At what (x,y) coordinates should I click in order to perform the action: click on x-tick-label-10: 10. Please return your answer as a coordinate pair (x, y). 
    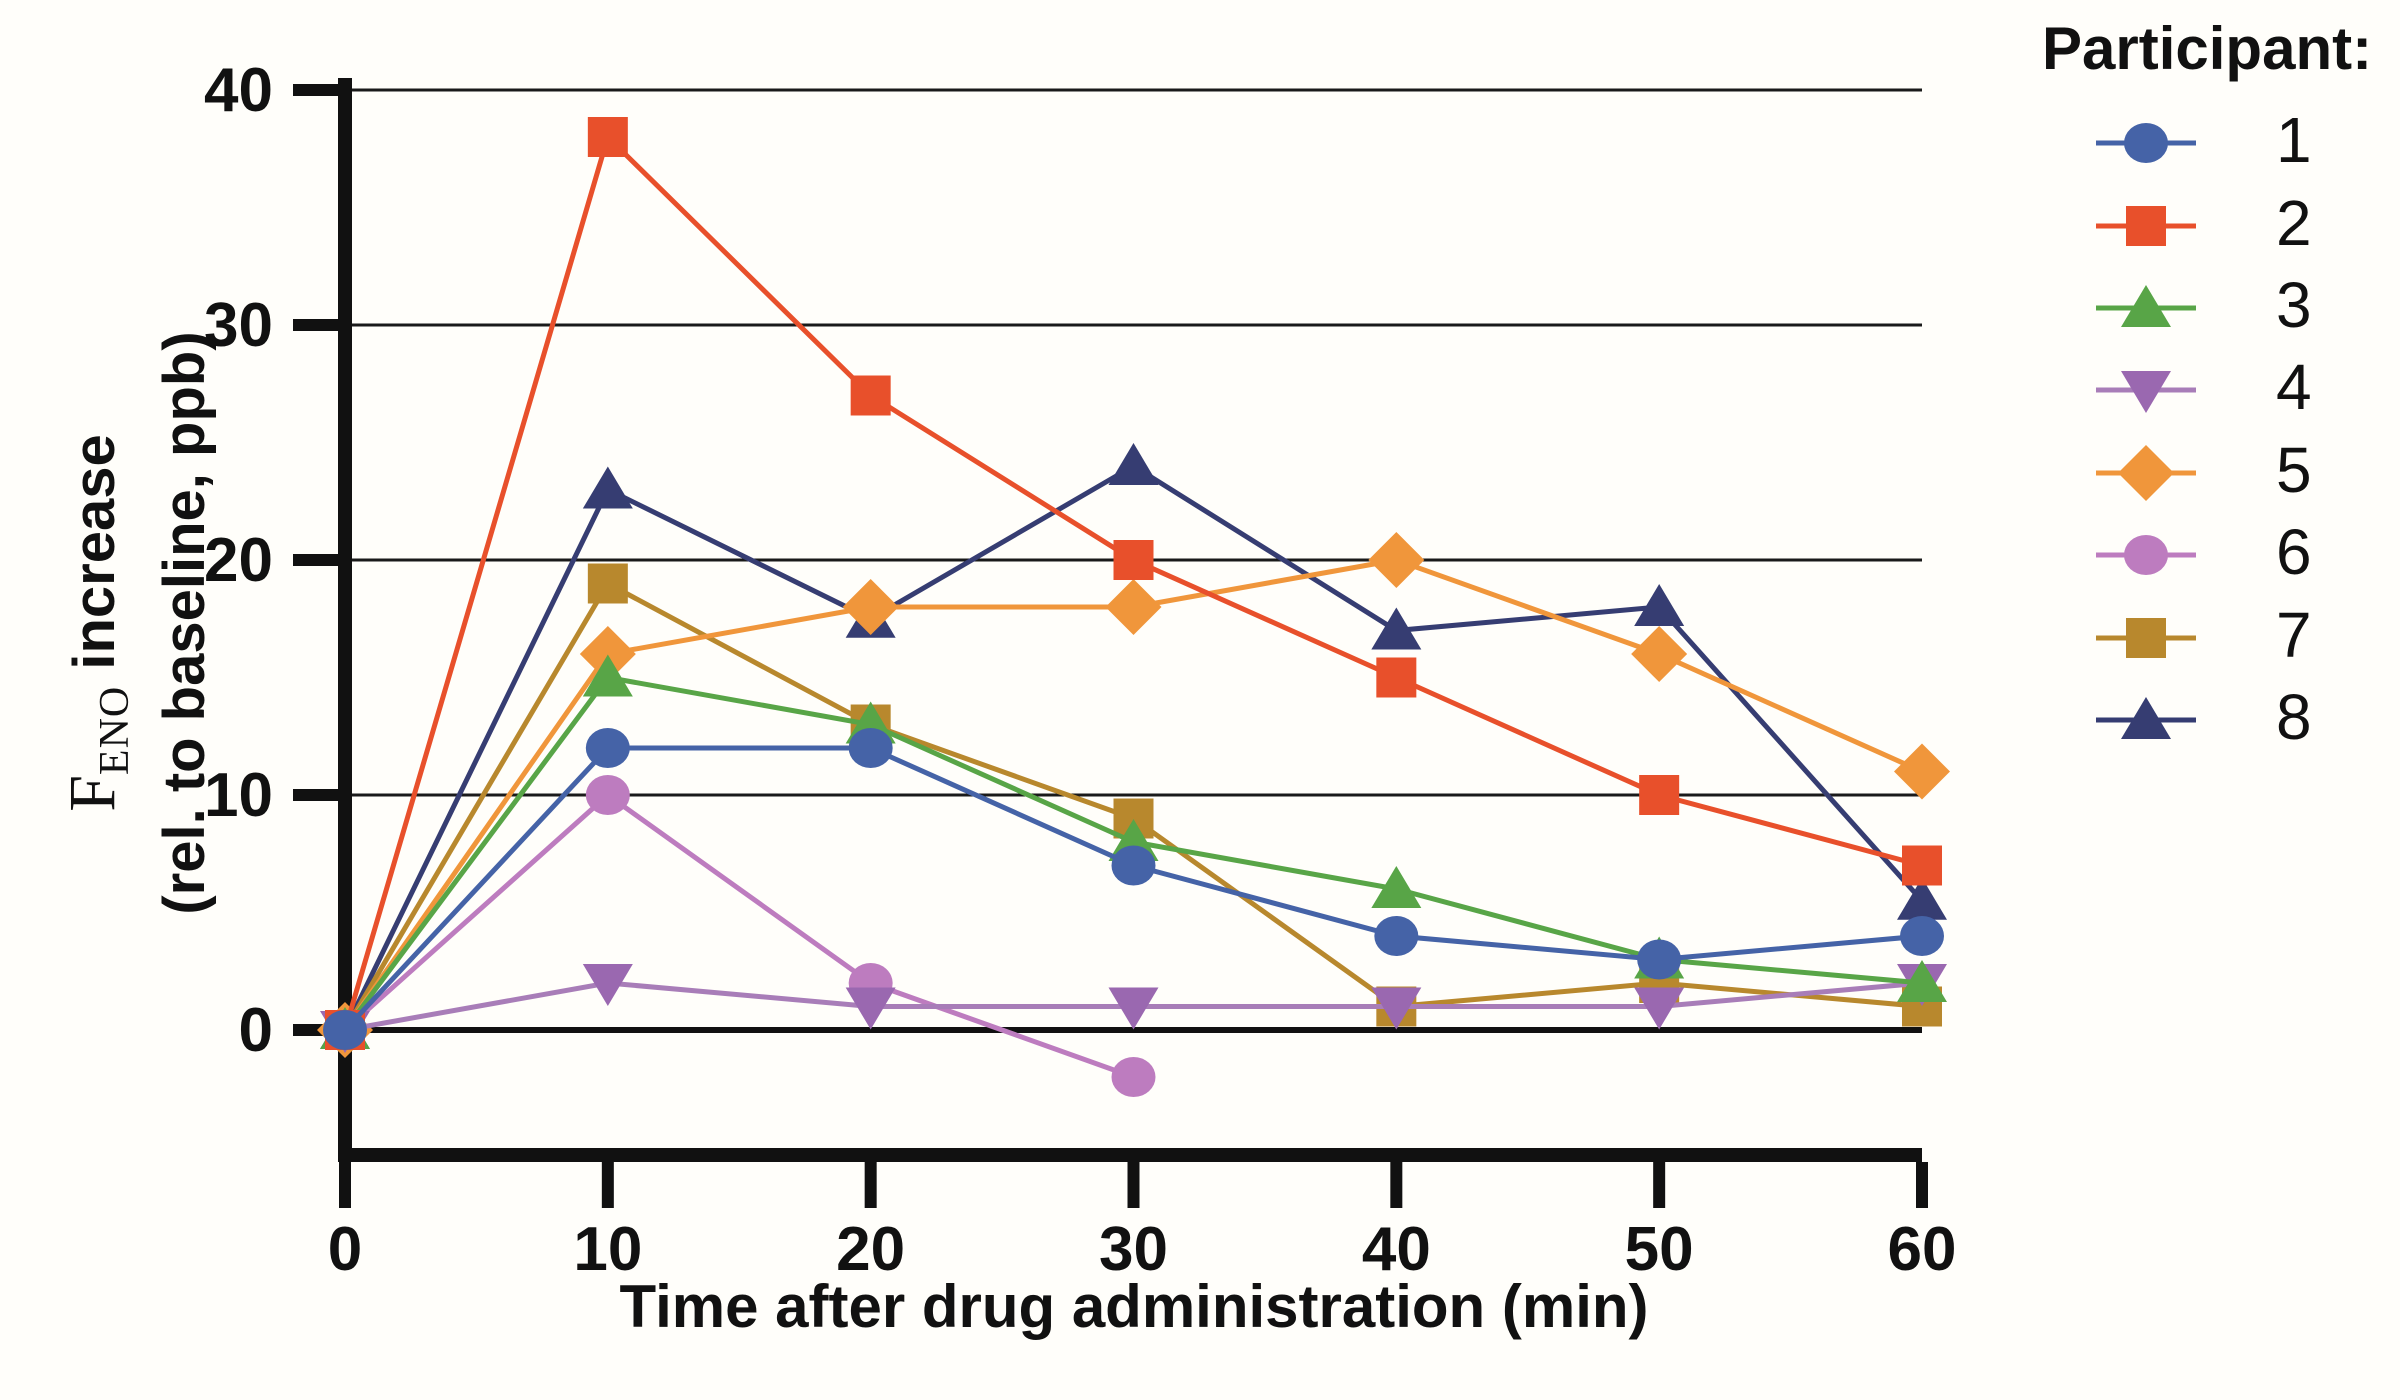
    Looking at the image, I should click on (607, 1249).